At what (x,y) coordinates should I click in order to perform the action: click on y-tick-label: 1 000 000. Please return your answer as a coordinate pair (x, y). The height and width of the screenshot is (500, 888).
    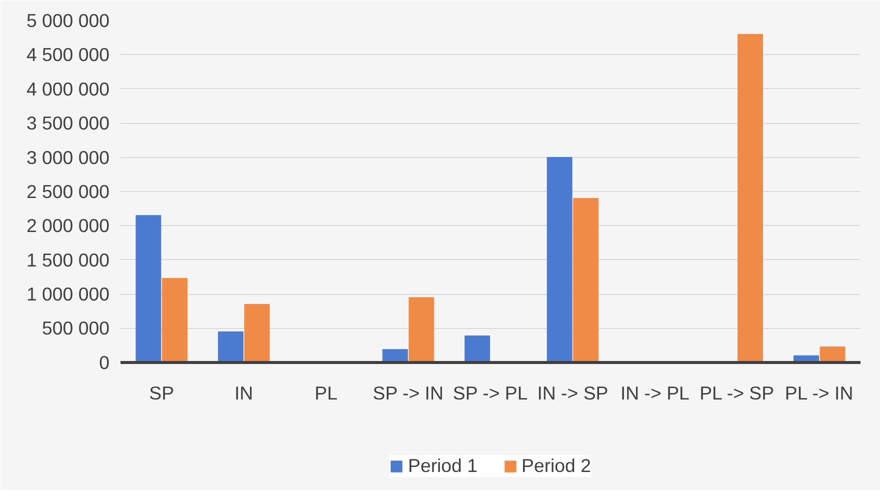
    Looking at the image, I should click on (68, 294).